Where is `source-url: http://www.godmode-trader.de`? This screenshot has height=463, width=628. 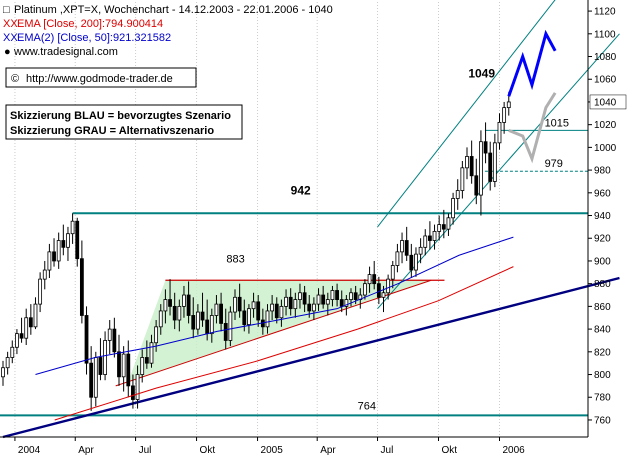
source-url: http://www.godmode-trader.de is located at coordinates (99, 79).